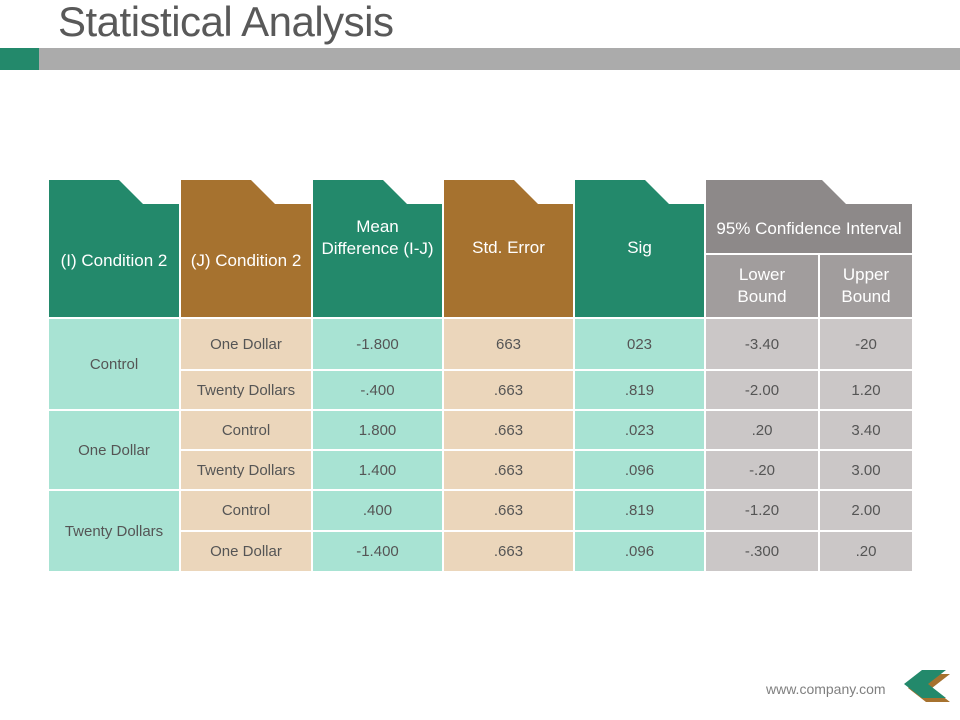 This screenshot has width=960, height=720. I want to click on cell-upper-bound: 2.00, so click(866, 510).